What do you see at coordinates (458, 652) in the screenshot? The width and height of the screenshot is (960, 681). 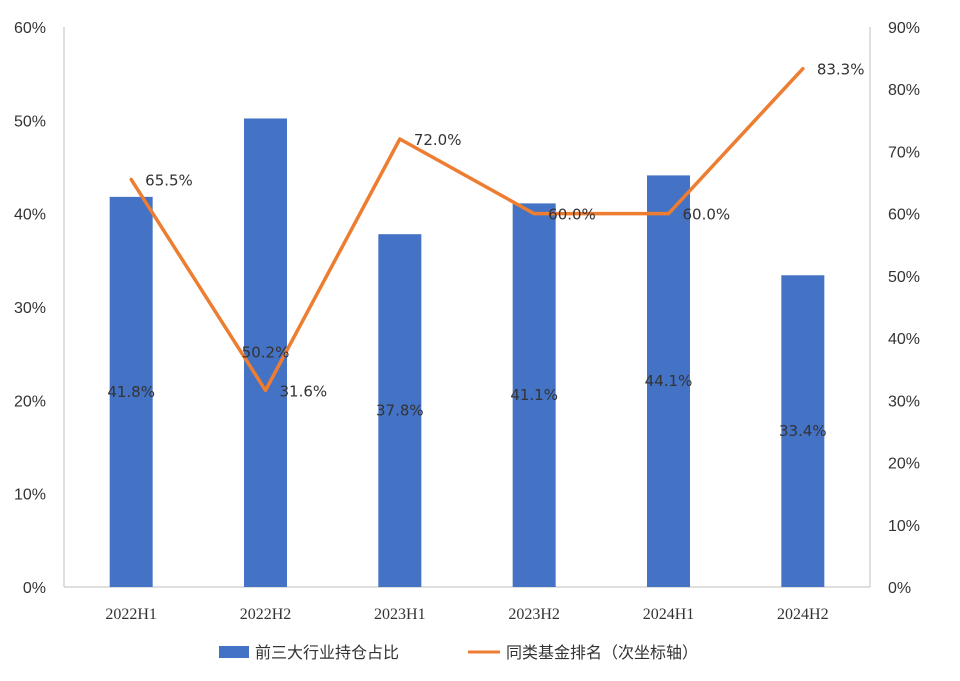 I see `legend: 前三大行业持仓占比 同类基金排名（次坐标轴）` at bounding box center [458, 652].